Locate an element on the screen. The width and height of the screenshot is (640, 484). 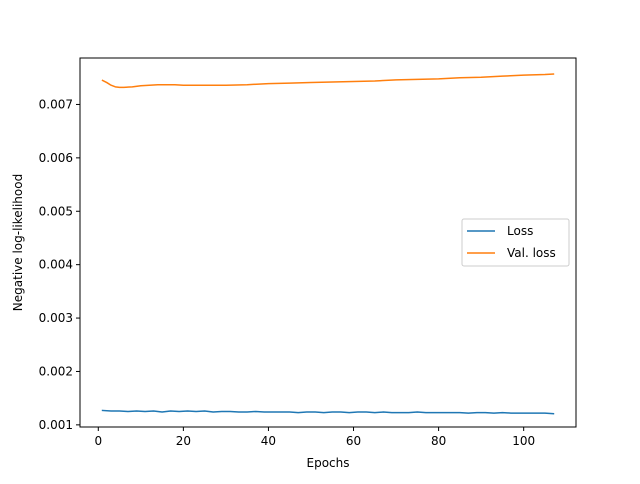
legend-label-loss: Loss is located at coordinates (520, 231).